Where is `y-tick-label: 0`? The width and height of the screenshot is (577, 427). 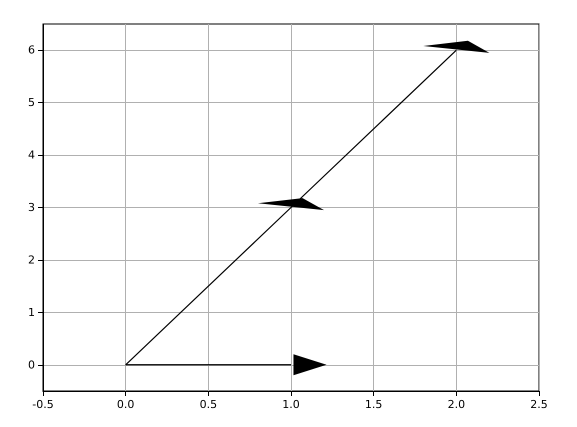 y-tick-label: 0 is located at coordinates (31, 365).